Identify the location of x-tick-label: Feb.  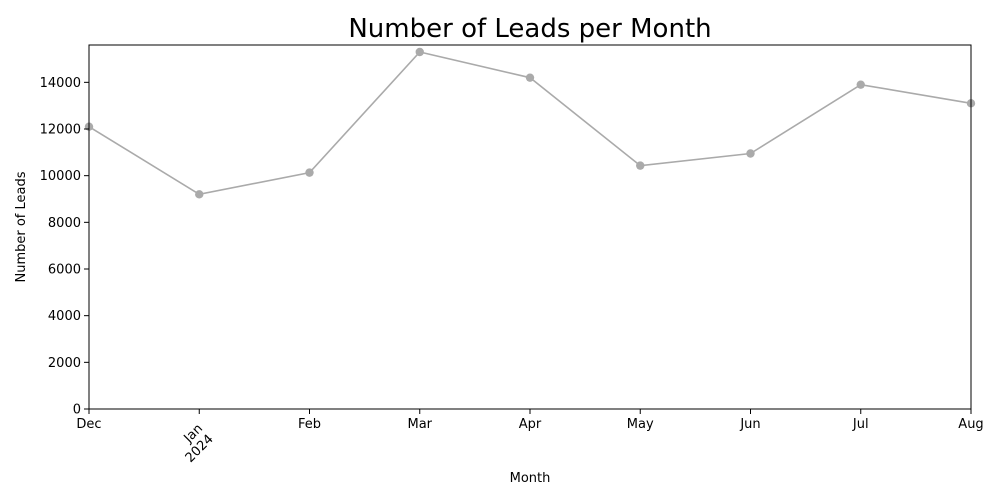
(309, 424).